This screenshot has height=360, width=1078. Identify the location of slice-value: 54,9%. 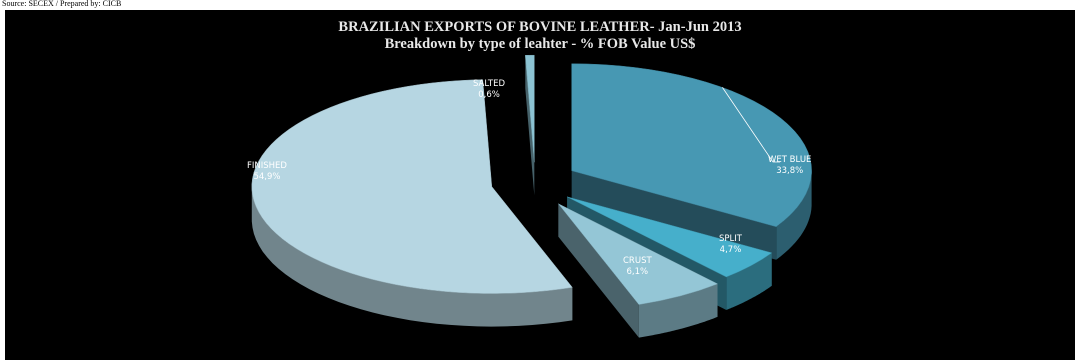
(267, 177).